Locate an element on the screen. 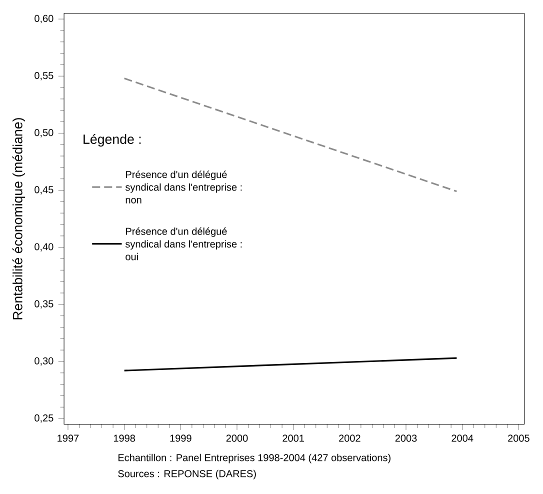 This screenshot has height=494, width=543. legend-title: Légende : is located at coordinates (112, 140).